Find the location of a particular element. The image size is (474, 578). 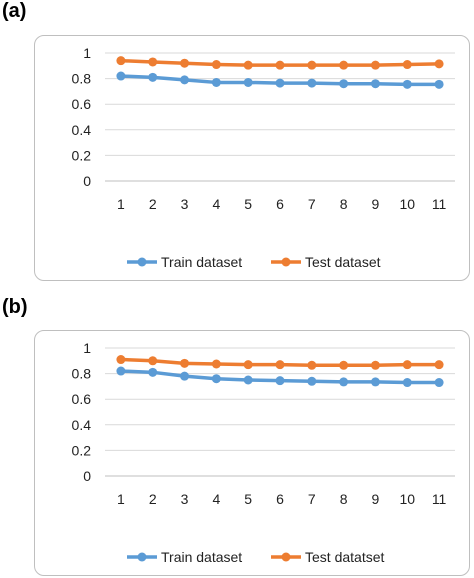

legend-label-2: Test dataset is located at coordinates (343, 262).